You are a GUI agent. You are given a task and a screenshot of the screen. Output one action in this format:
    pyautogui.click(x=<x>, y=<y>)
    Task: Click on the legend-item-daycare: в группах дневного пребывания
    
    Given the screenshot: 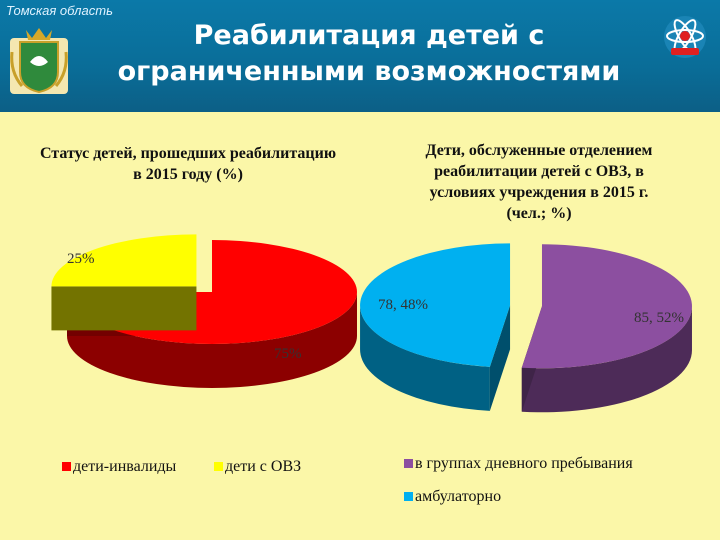 What is the action you would take?
    pyautogui.click(x=518, y=464)
    